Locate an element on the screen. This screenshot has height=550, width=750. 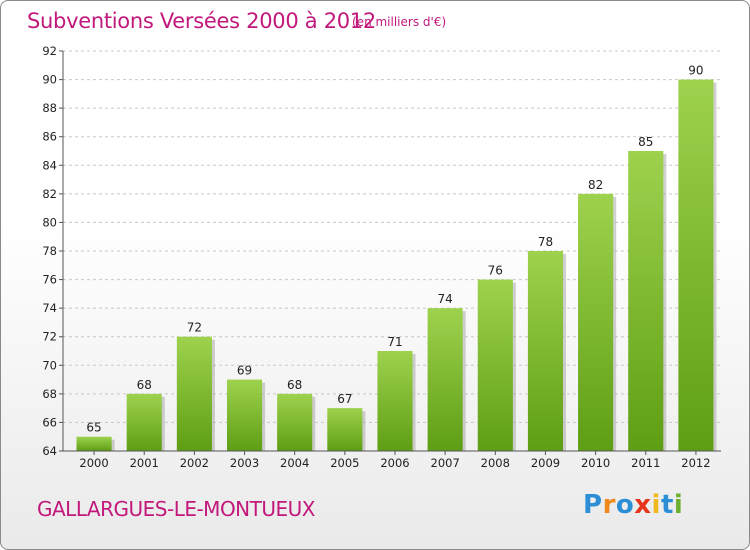
chart-subtitle: (en milliers d'€) is located at coordinates (399, 22).